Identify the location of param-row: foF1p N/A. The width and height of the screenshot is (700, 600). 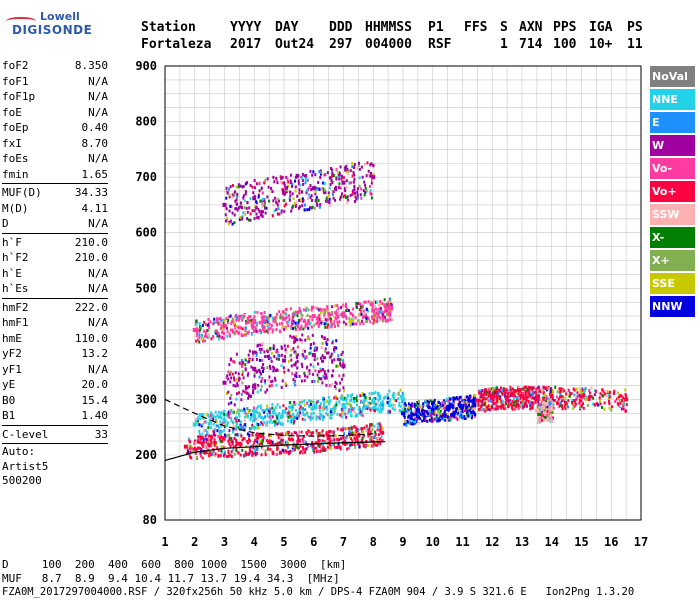
(55, 97).